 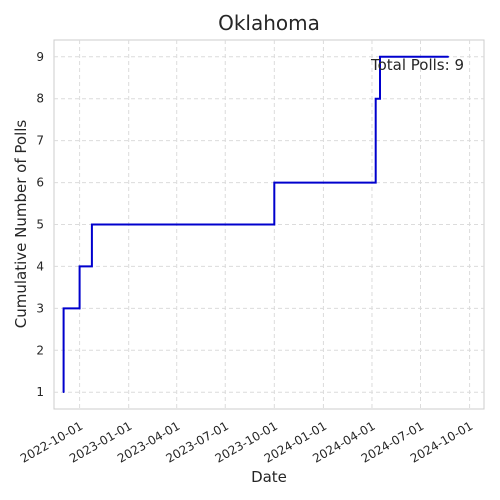 I want to click on y-tick-label: 9, so click(x=40, y=57).